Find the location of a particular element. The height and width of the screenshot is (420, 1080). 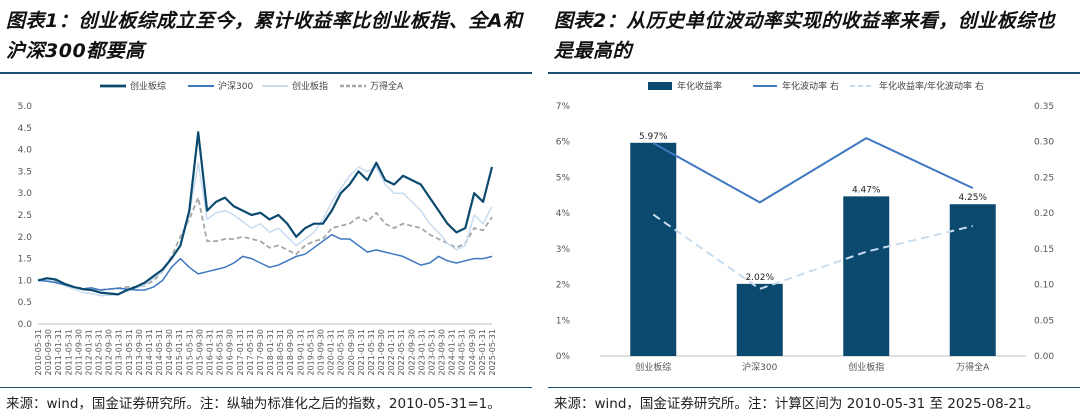

x-category-label-3: 创业板指 is located at coordinates (866, 367).